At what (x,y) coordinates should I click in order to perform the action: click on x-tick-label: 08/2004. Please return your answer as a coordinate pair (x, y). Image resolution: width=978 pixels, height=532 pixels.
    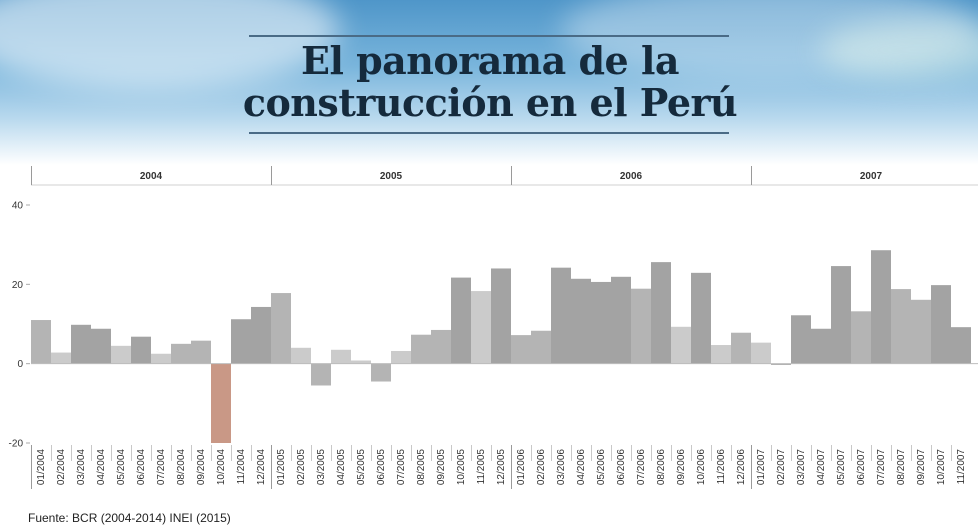
    Looking at the image, I should click on (181, 467).